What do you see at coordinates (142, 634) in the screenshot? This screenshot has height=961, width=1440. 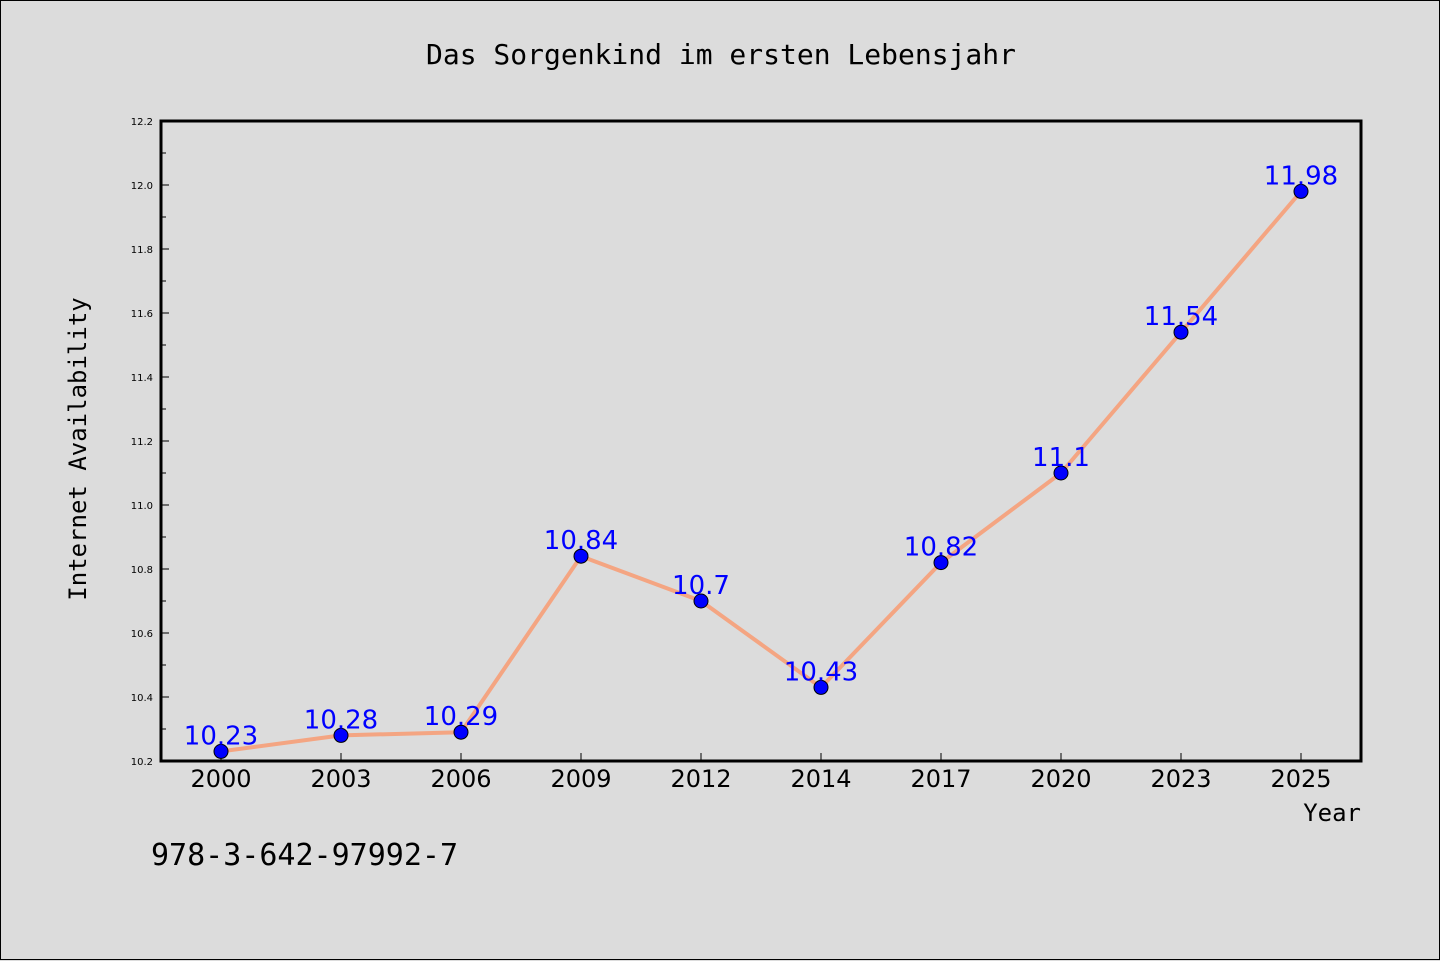 I see `y-tick-label: 10.6` at bounding box center [142, 634].